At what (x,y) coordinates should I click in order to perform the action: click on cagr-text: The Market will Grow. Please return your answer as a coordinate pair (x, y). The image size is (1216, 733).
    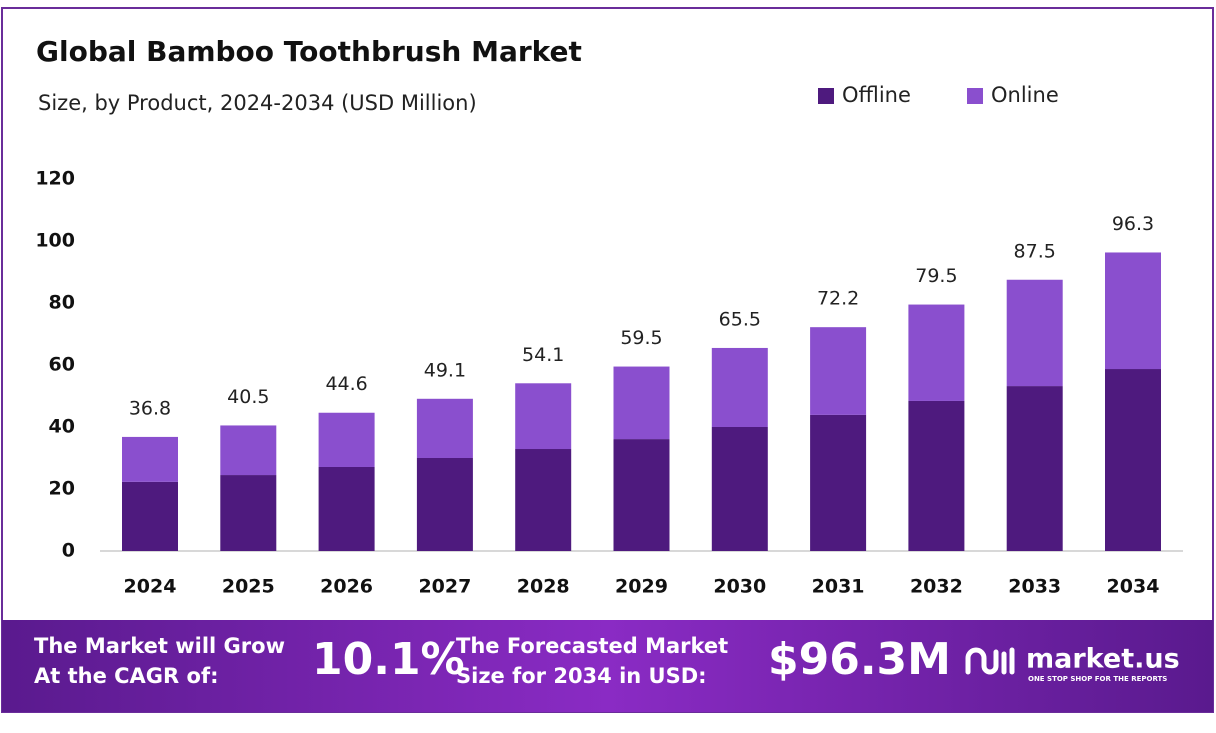
    Looking at the image, I should click on (159, 646).